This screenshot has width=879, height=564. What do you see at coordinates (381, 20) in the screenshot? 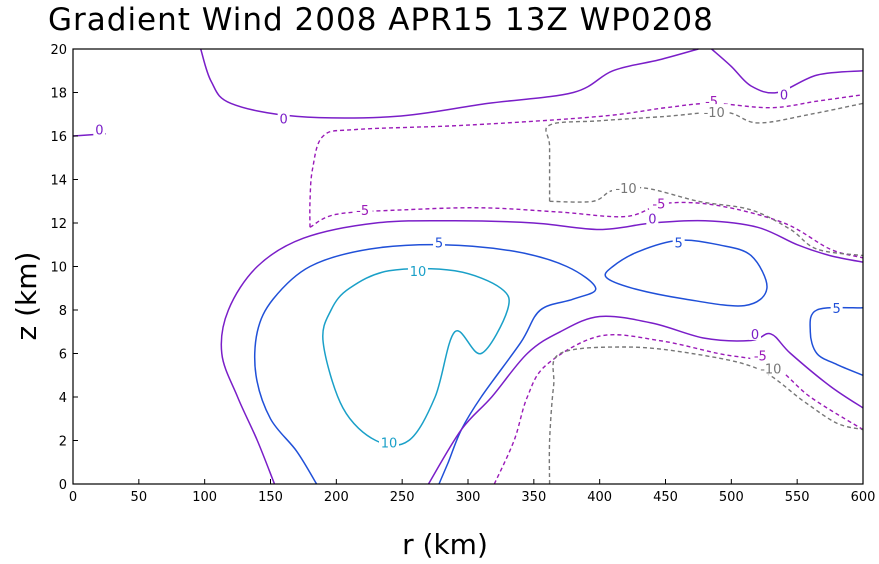
I see `chart-title: Gradient Wind 2008 APR15 13Z WP0208` at bounding box center [381, 20].